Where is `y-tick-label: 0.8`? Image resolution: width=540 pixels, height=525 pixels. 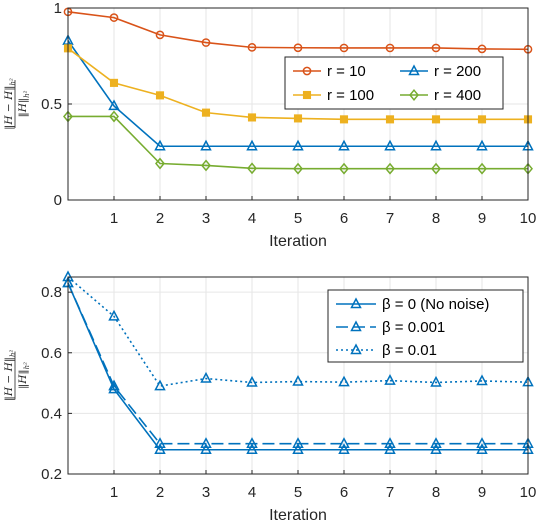
y-tick-label: 0.8 is located at coordinates (51, 292).